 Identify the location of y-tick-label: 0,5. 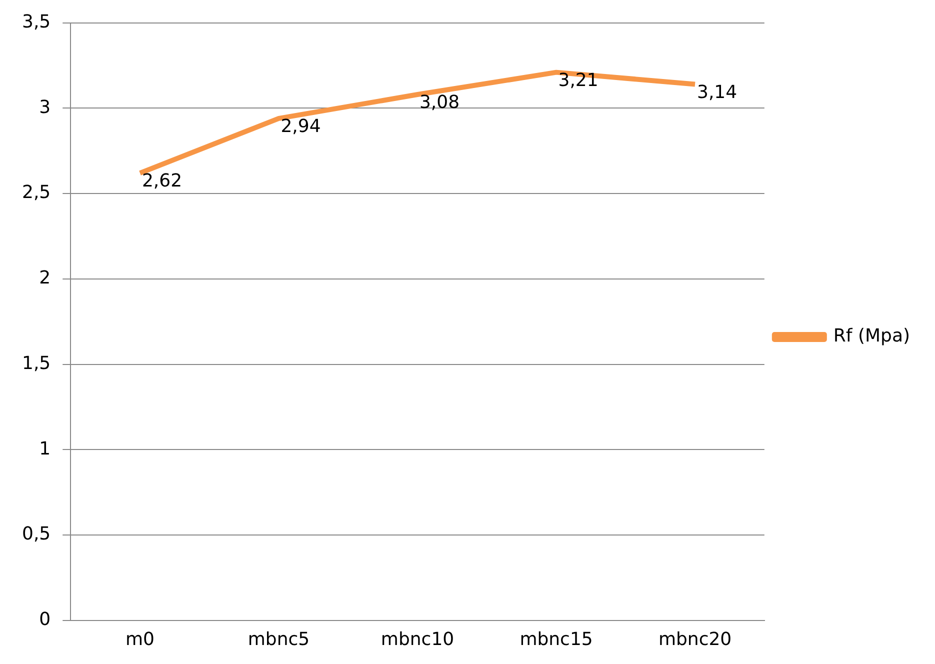
(36, 534).